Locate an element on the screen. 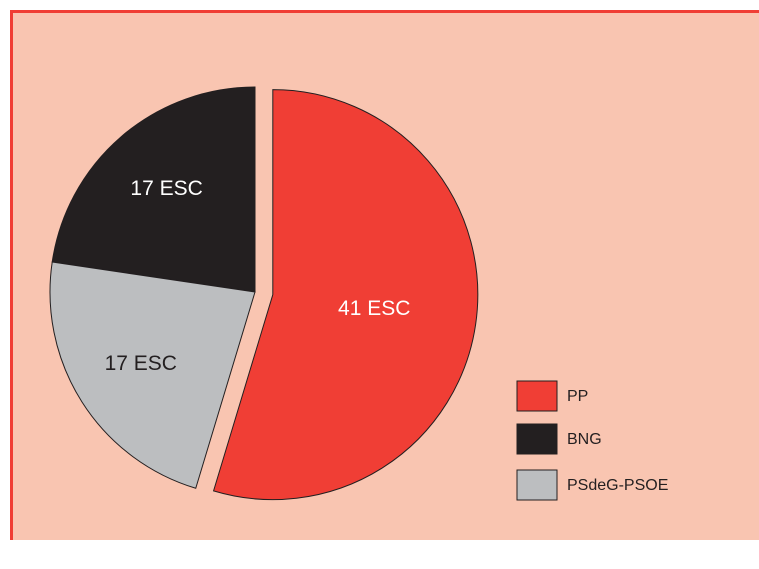 Image resolution: width=759 pixels, height=569 pixels. legend-label: PSdeG-PSOE is located at coordinates (617, 485).